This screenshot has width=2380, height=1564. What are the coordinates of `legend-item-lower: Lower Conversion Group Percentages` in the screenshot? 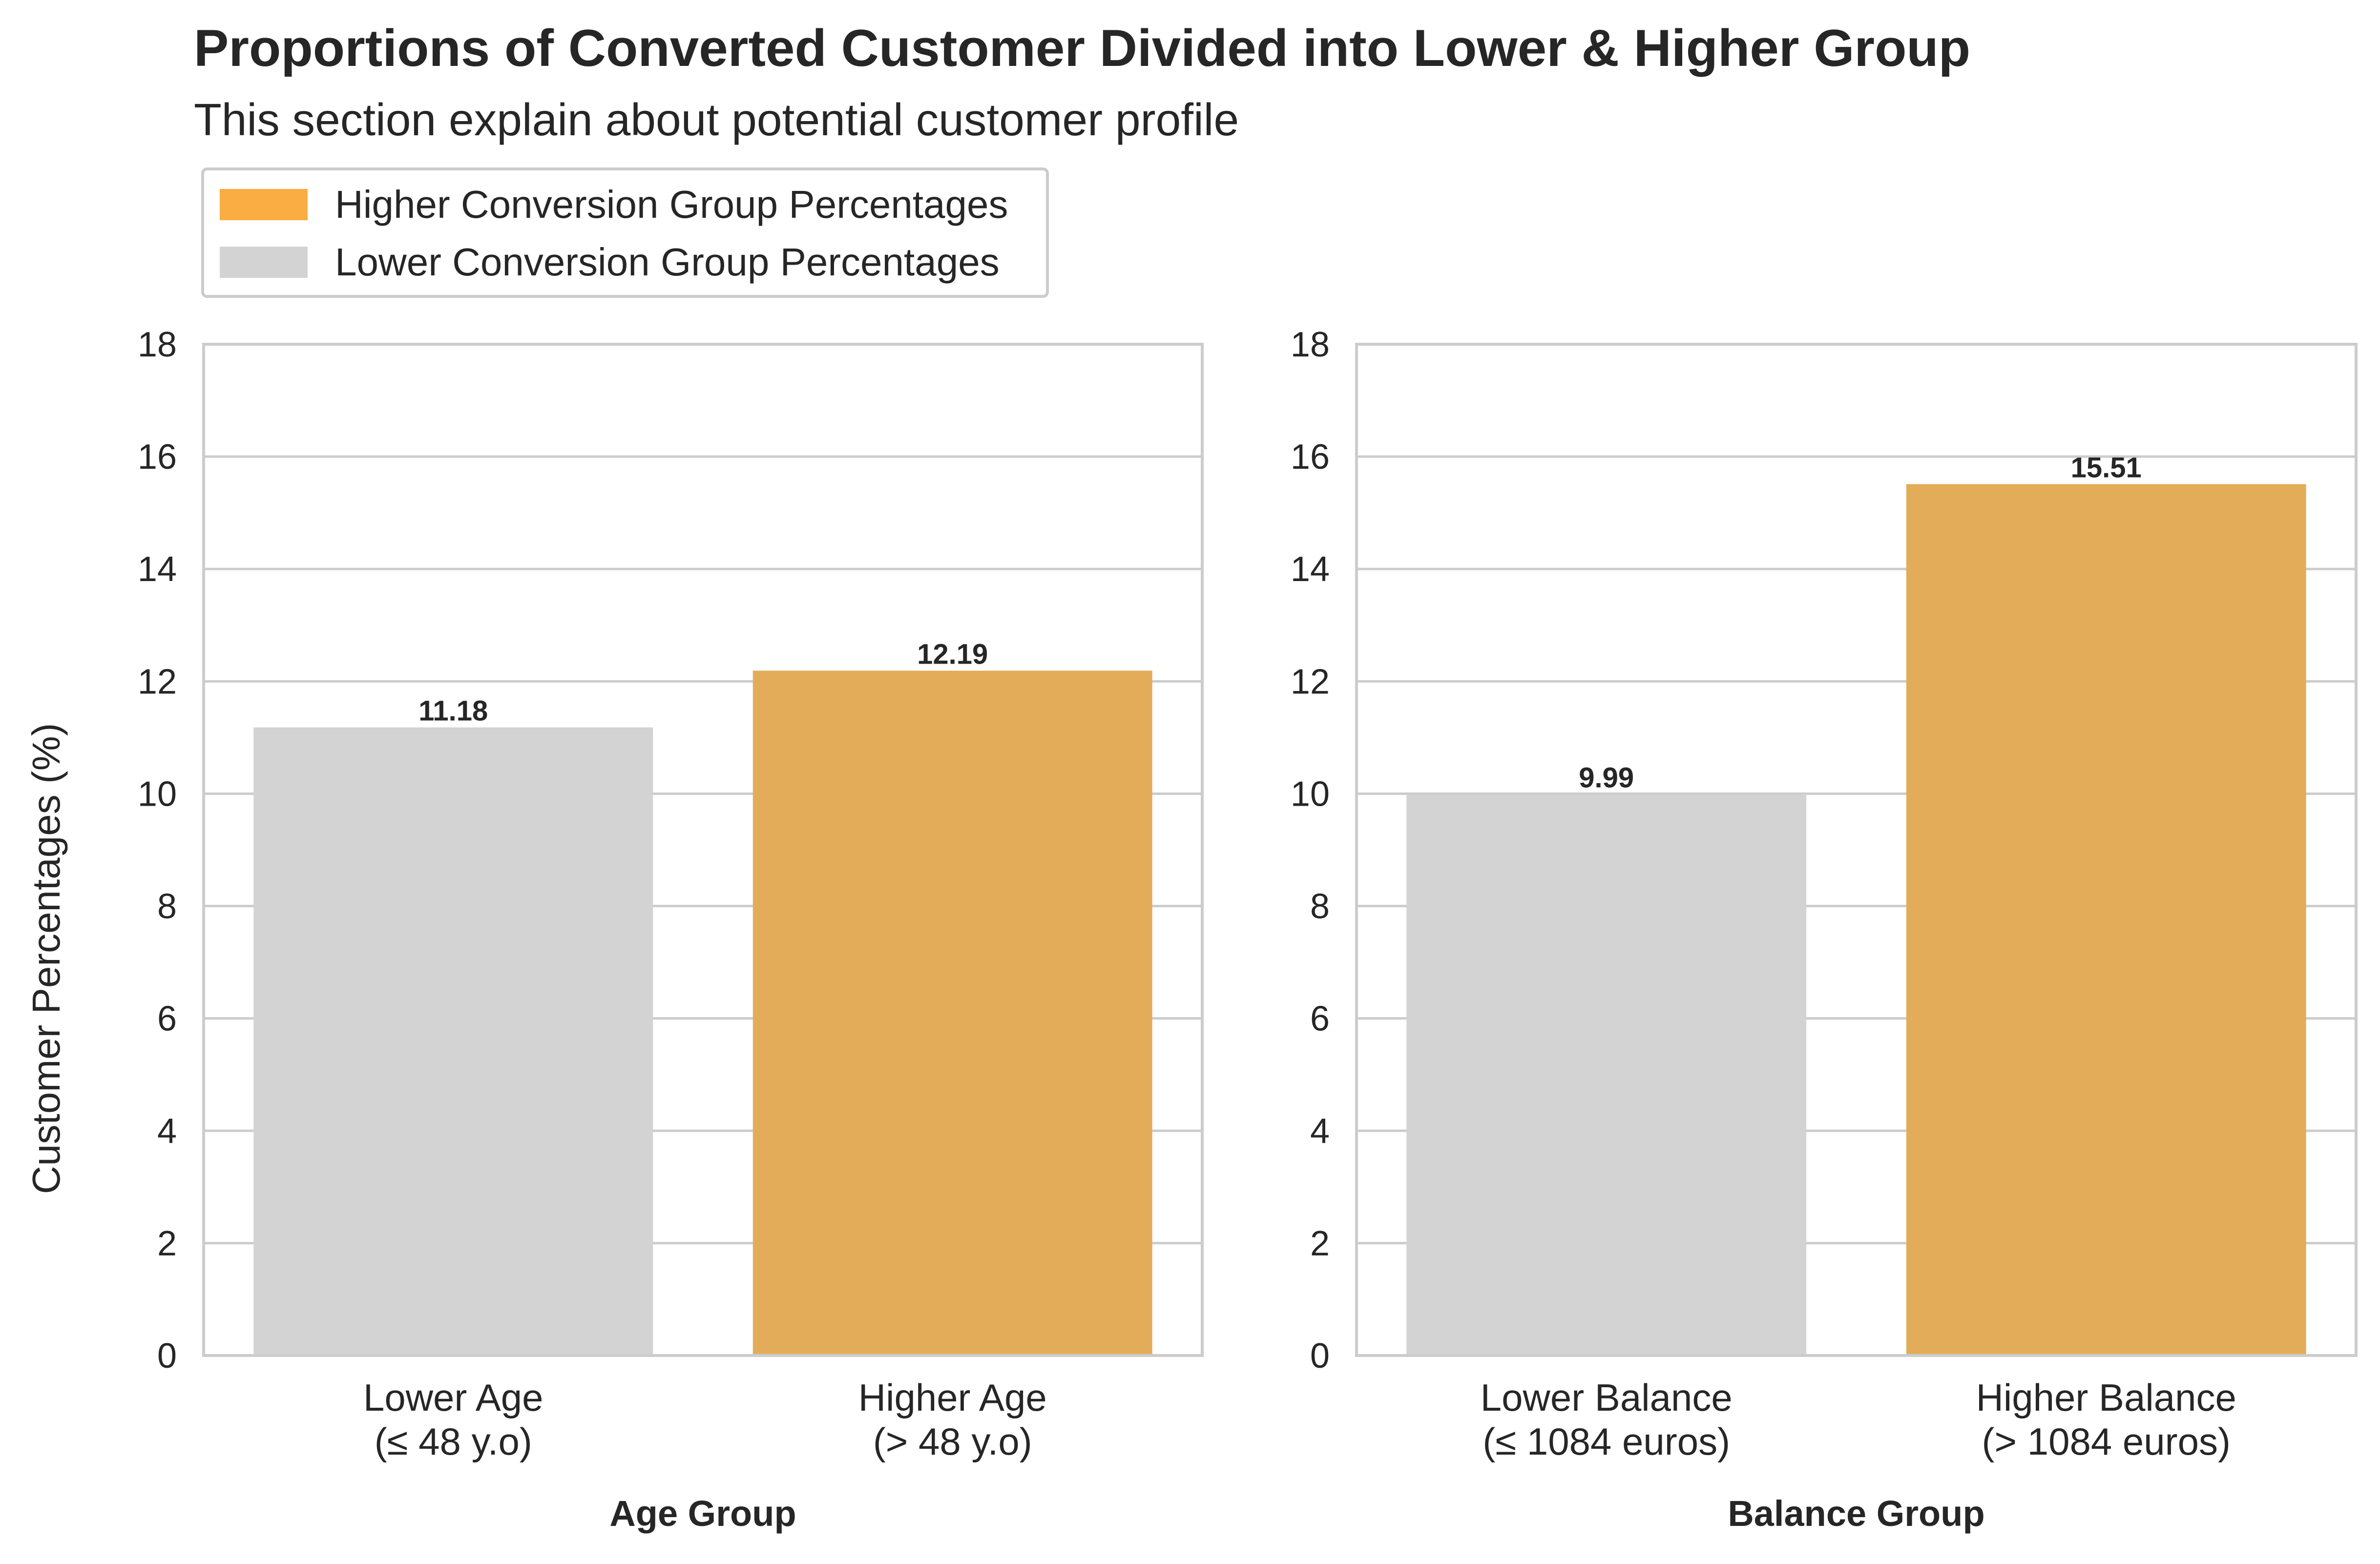 It's located at (610, 262).